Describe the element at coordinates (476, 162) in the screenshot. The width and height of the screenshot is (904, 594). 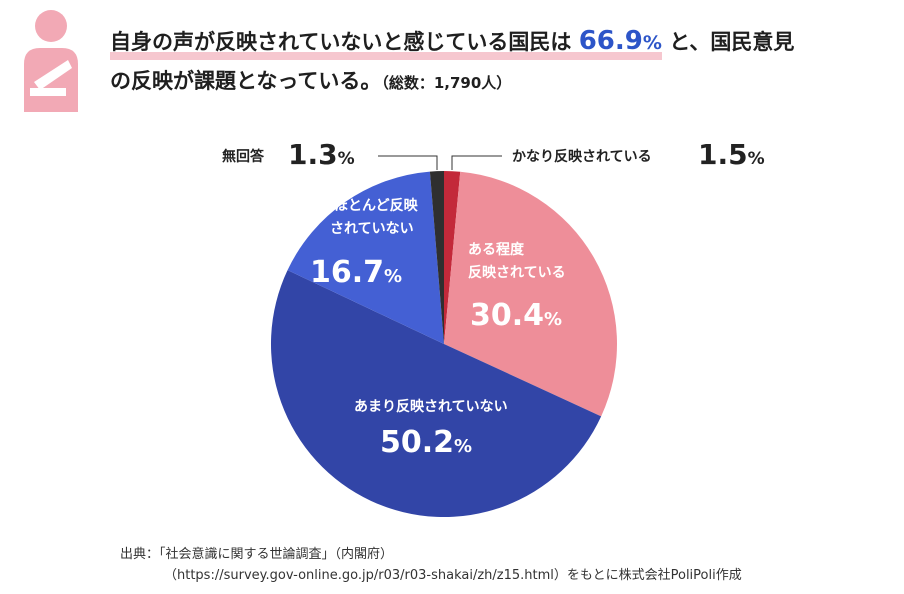
I see `leader-line-fully-reflected` at that location.